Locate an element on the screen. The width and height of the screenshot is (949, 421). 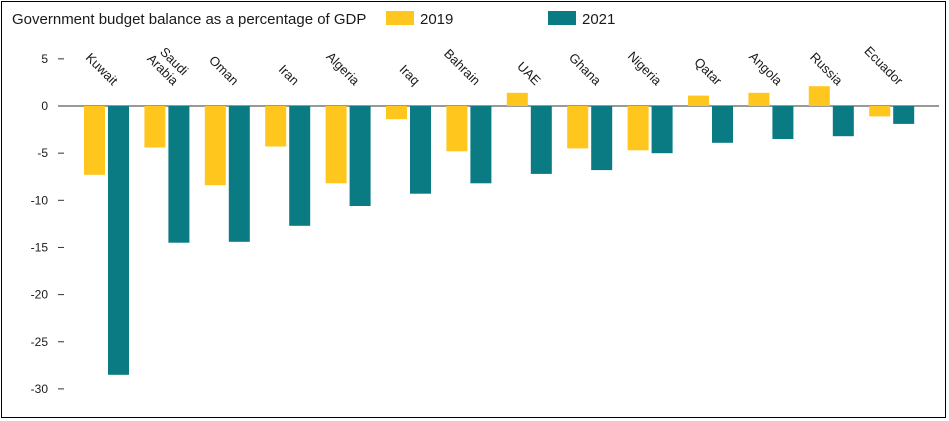
bar-2021-bahrain is located at coordinates (481, 145).